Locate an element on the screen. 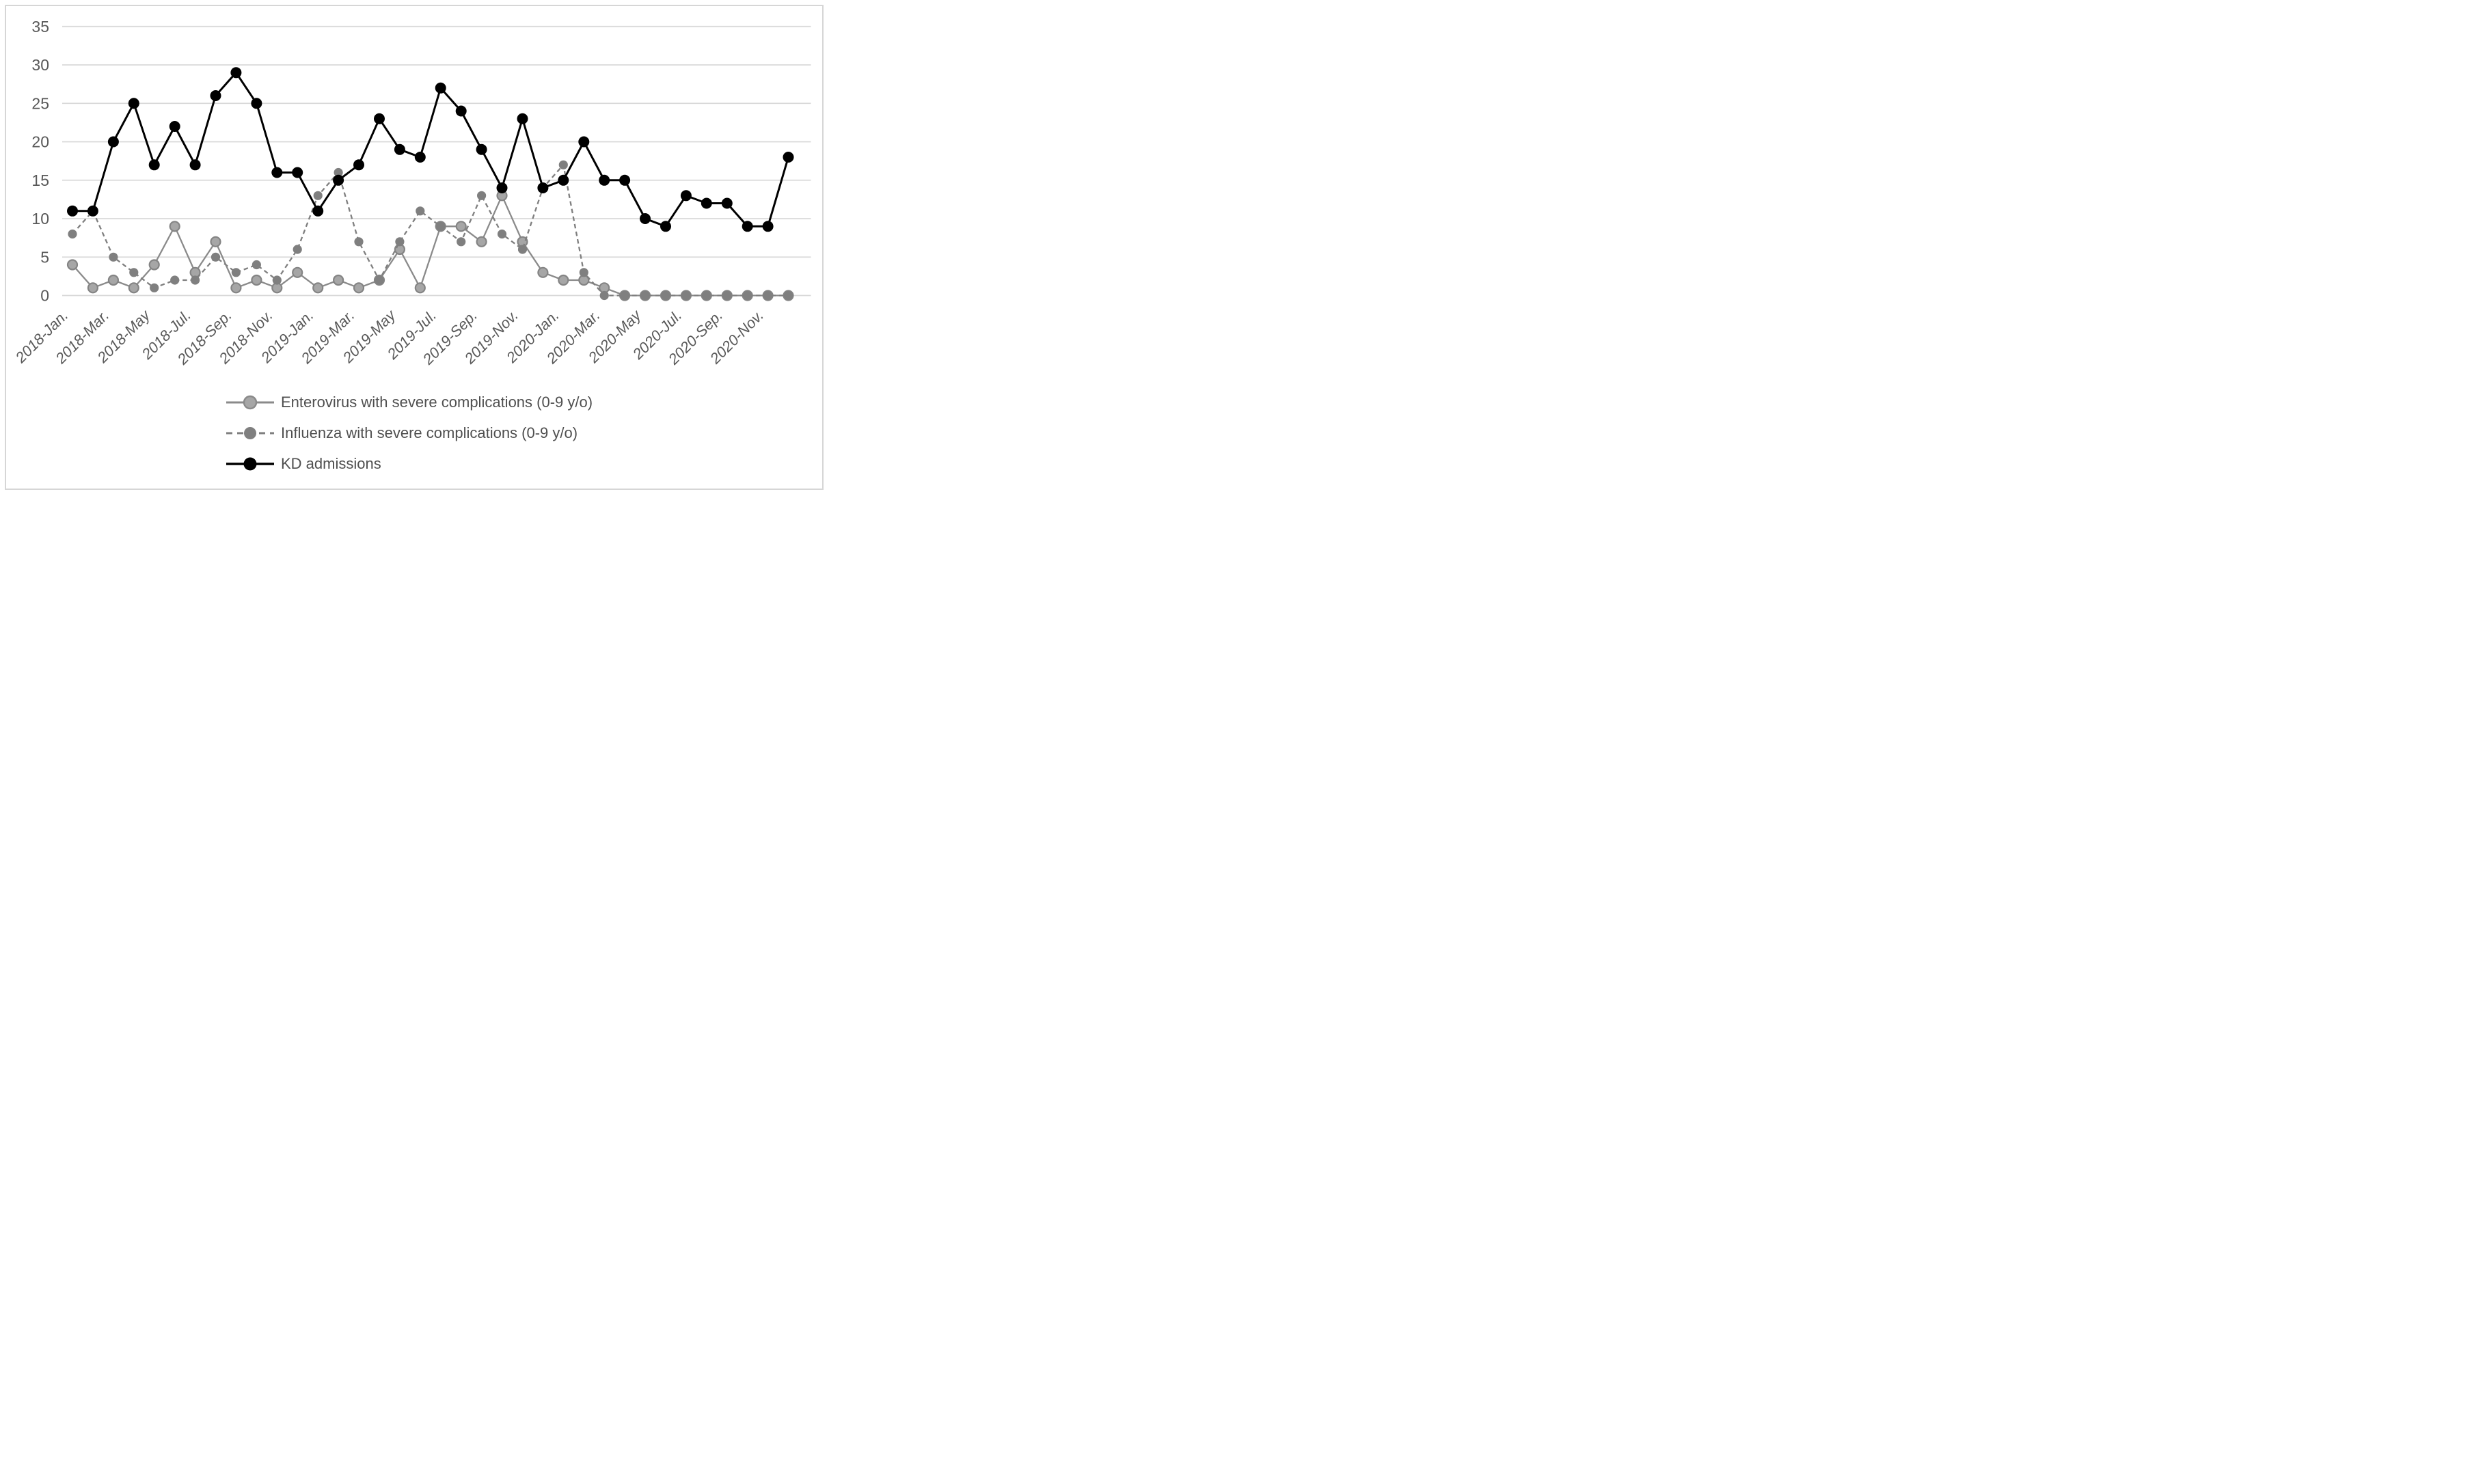 The image size is (2485, 1484). y-axis-tick-label: 25 is located at coordinates (40, 103).